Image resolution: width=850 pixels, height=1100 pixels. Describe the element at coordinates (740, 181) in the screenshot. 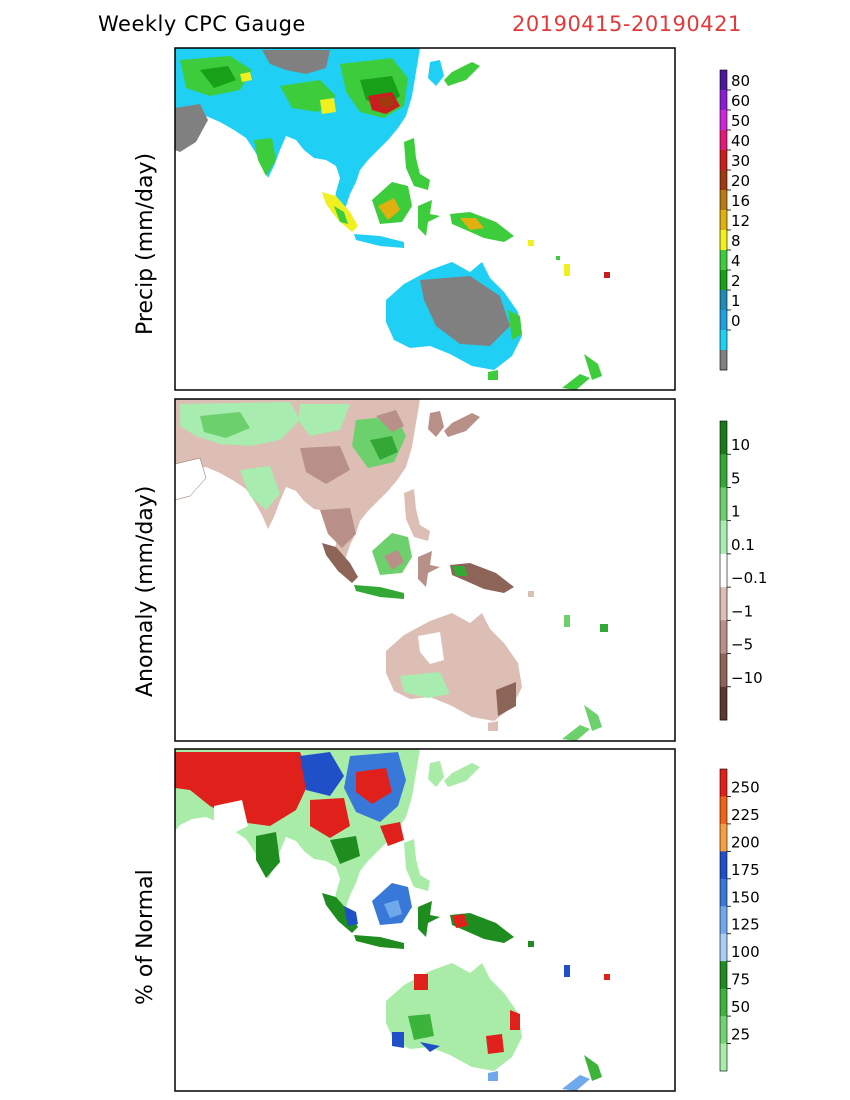

I see `colorbar-label: 20` at that location.